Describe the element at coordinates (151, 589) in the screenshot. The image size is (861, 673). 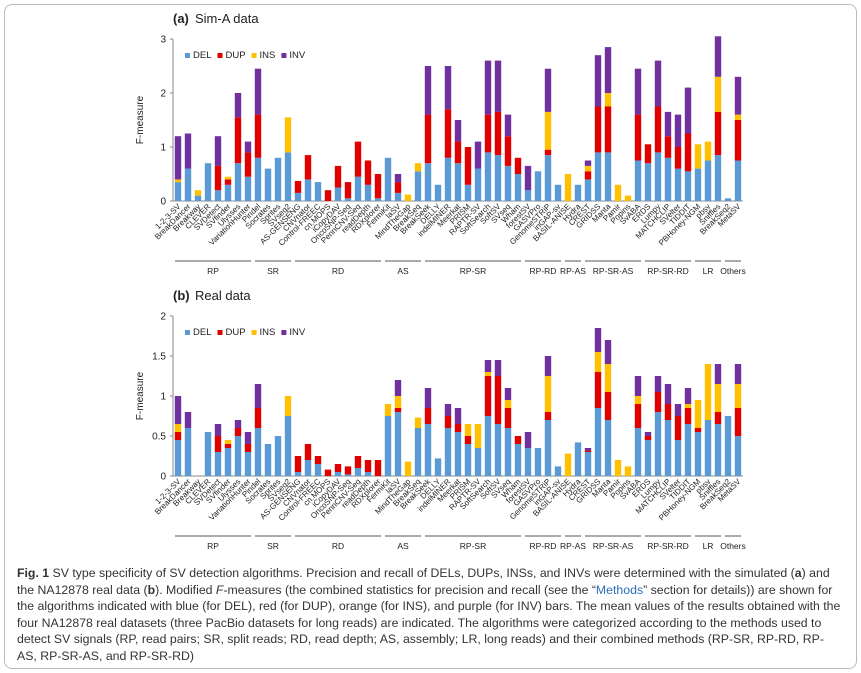
I see `caption-text: b` at that location.